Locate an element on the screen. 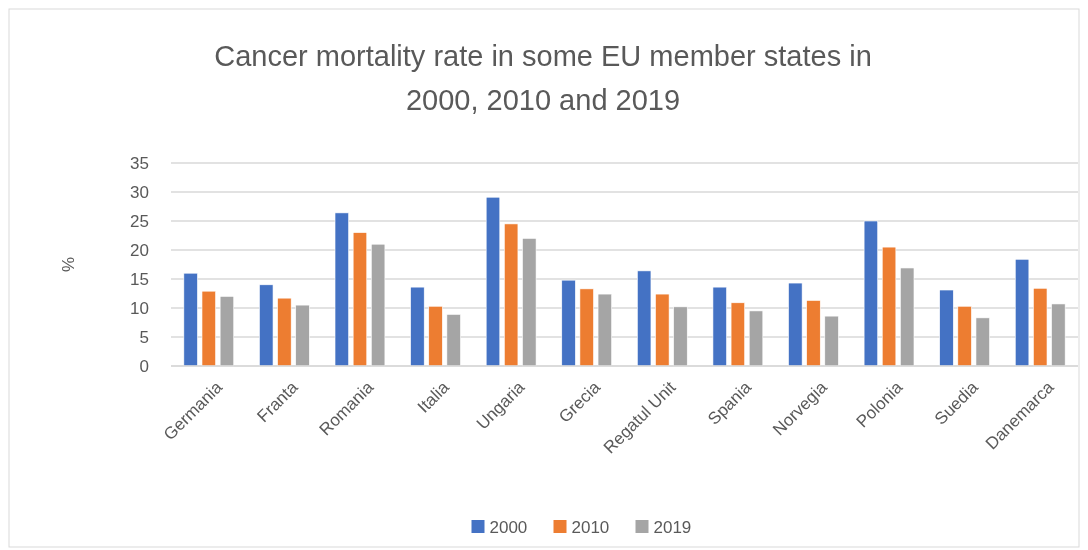  y-tick-label: 15 is located at coordinates (139, 279).